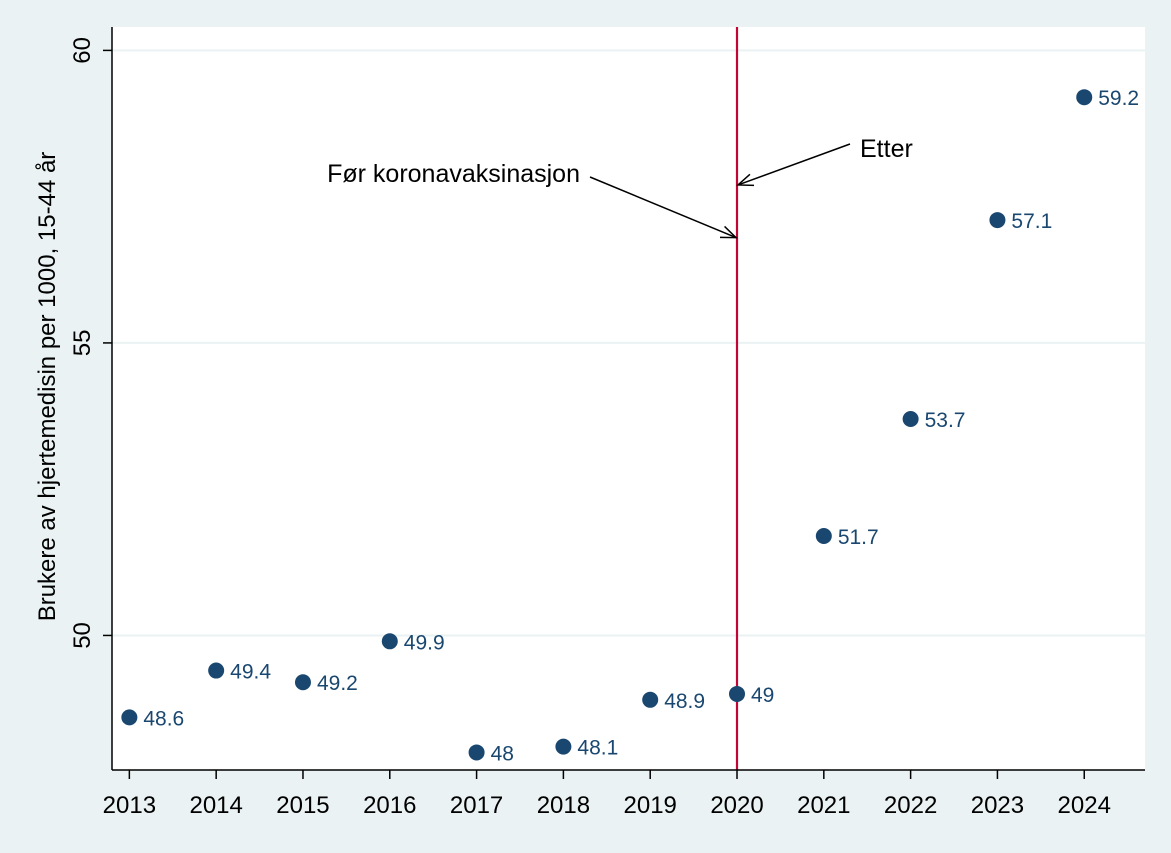 The height and width of the screenshot is (853, 1171). Describe the element at coordinates (736, 805) in the screenshot. I see `x-tick-label-2020: 2020` at that location.